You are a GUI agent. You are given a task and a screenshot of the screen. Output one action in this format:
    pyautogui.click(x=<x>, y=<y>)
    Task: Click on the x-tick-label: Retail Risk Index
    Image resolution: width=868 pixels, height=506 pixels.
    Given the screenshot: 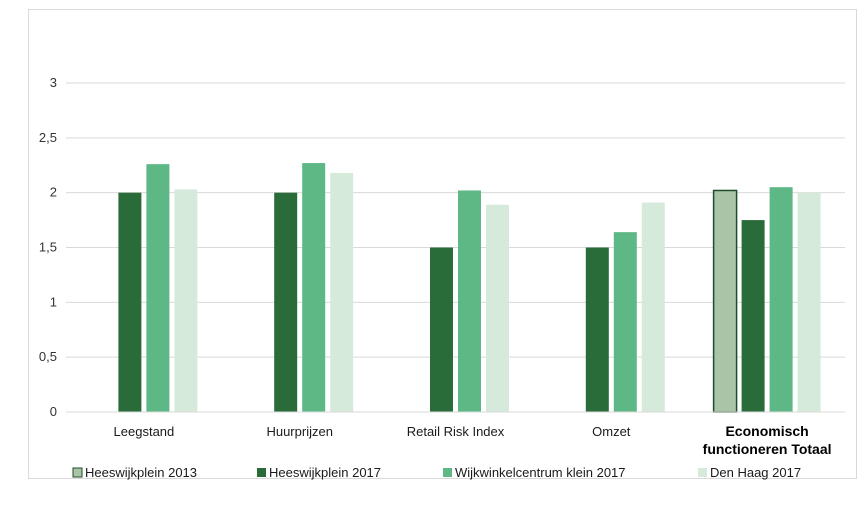 What is the action you would take?
    pyautogui.click(x=456, y=431)
    